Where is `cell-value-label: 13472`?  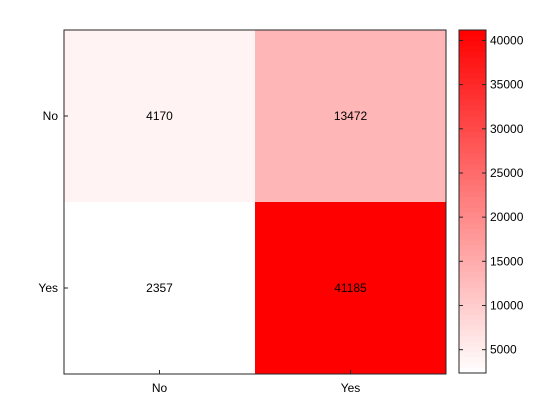
cell-value-label: 13472 is located at coordinates (351, 116).